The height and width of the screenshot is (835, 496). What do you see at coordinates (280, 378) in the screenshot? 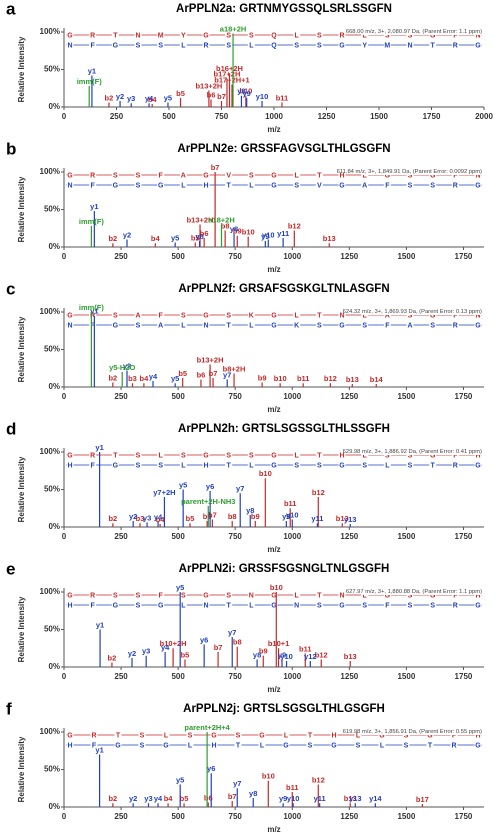
I see `peak-label: b10` at bounding box center [280, 378].